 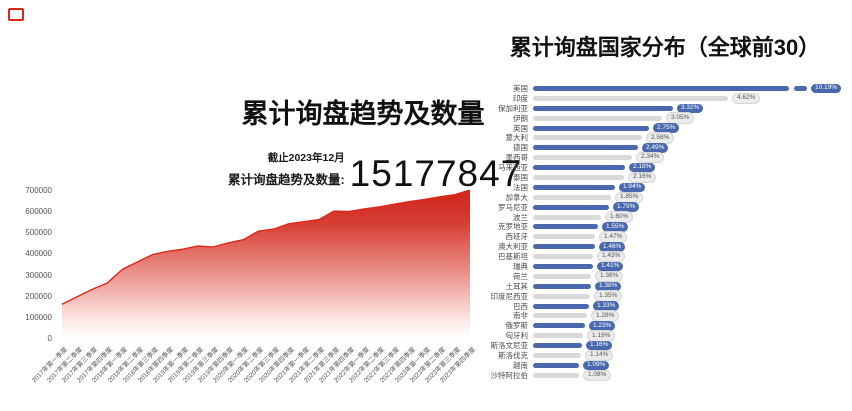 I want to click on value-pill: 3.05%, so click(x=680, y=118).